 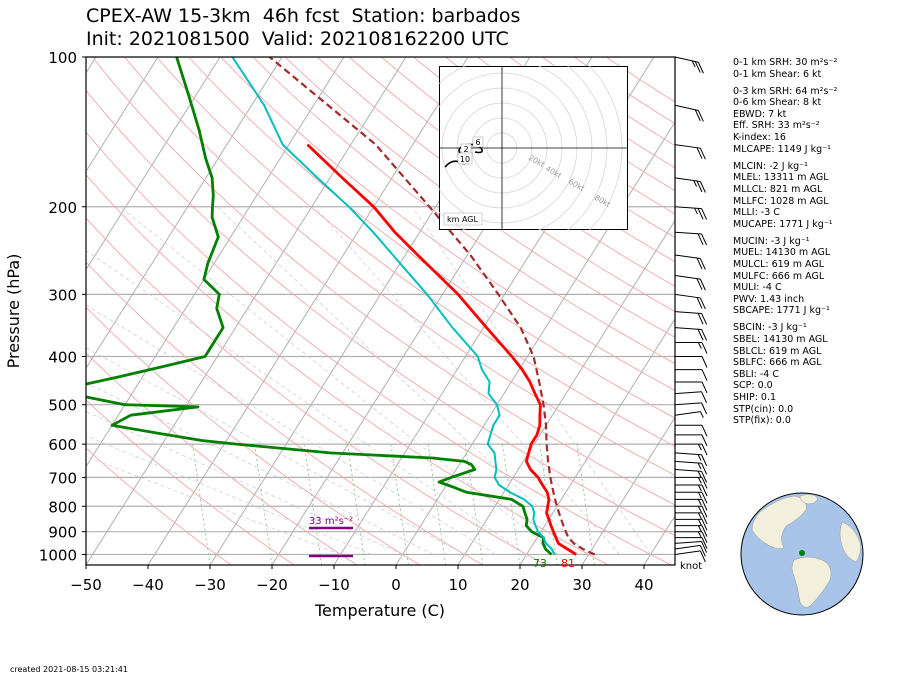 I want to click on param-line: MLCAPE: 1149 J kg⁻¹, so click(x=782, y=149).